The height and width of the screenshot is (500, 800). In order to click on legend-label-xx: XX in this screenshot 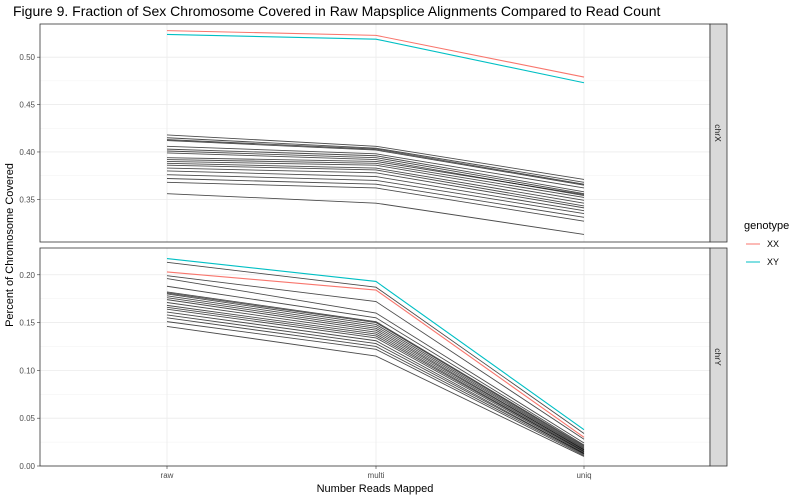, I will do `click(773, 244)`.